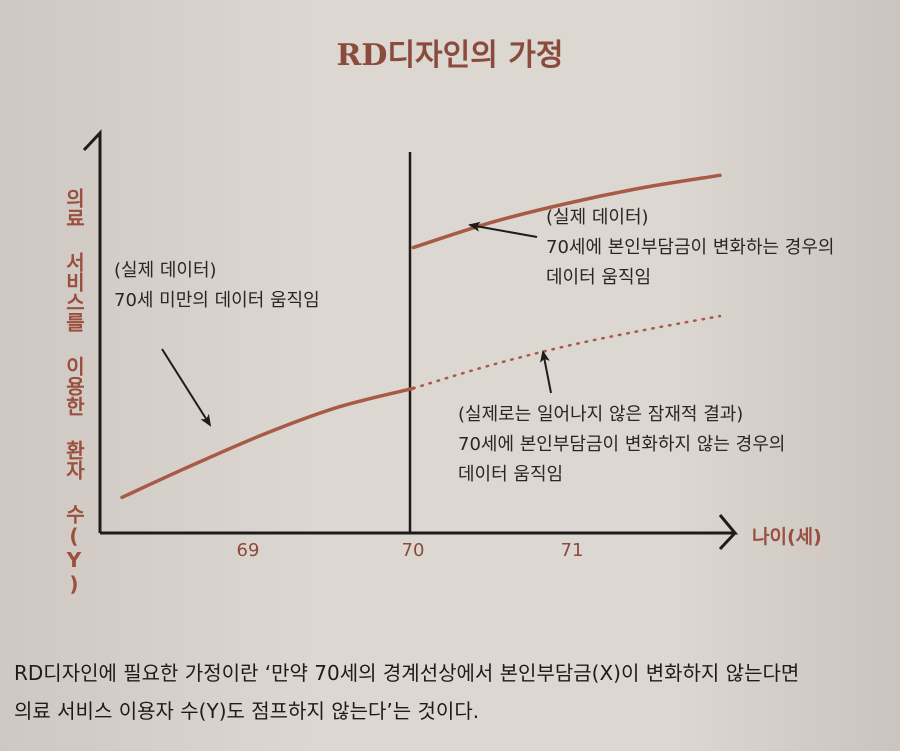 Image resolution: width=900 pixels, height=751 pixels. Describe the element at coordinates (450, 55) in the screenshot. I see `chart-title: RD디자인의 가정` at that location.